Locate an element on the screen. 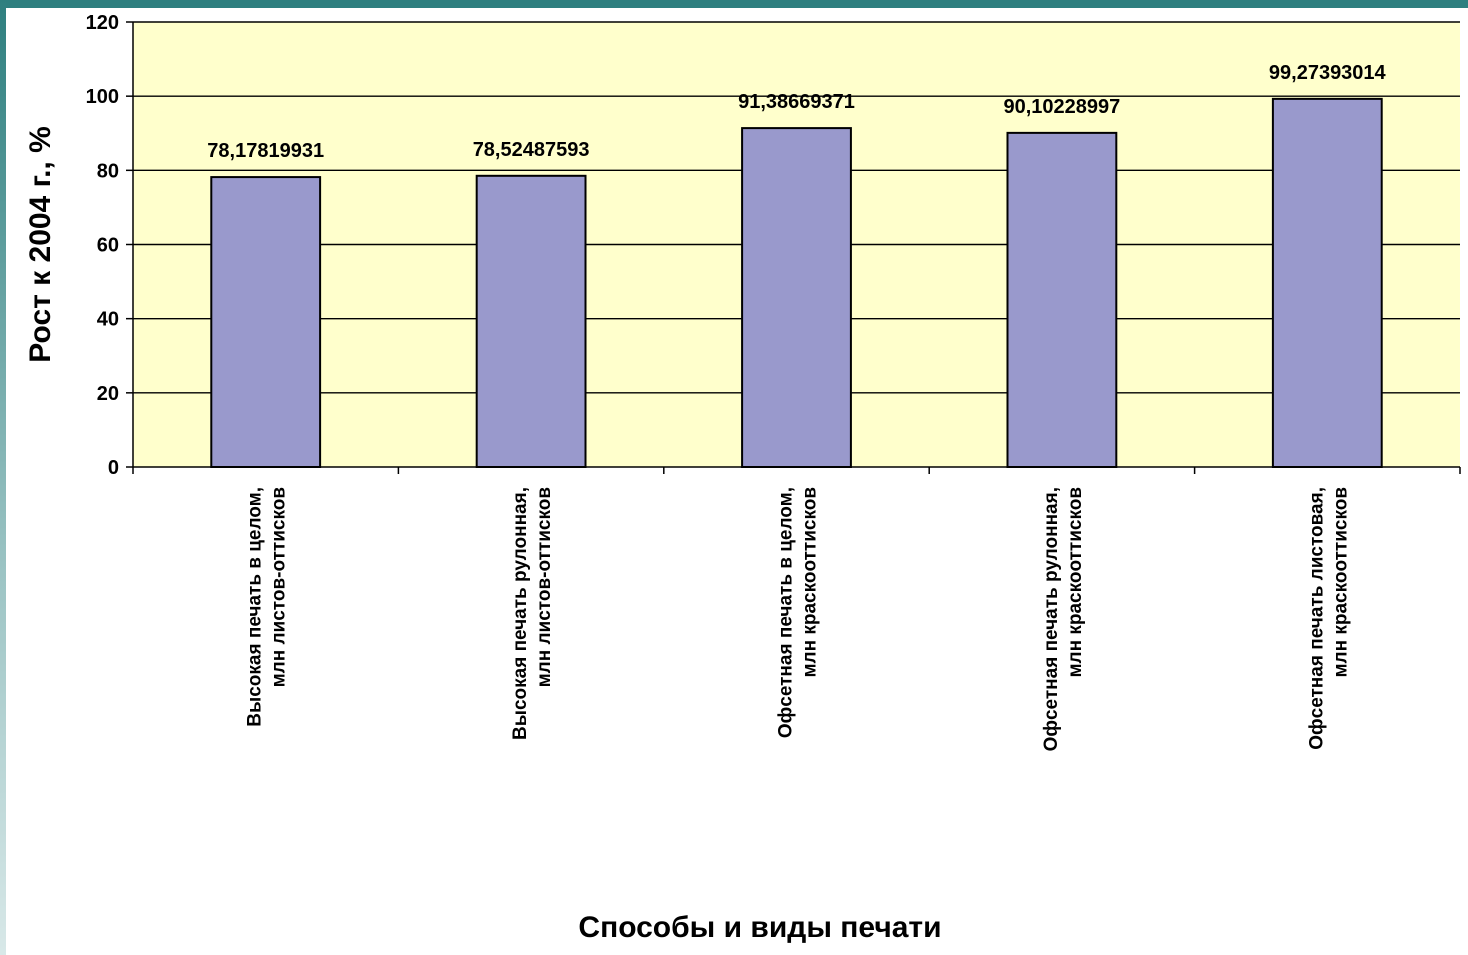 Image resolution: width=1468 pixels, height=955 pixels. data-label: 78,52487593 is located at coordinates (531, 150).